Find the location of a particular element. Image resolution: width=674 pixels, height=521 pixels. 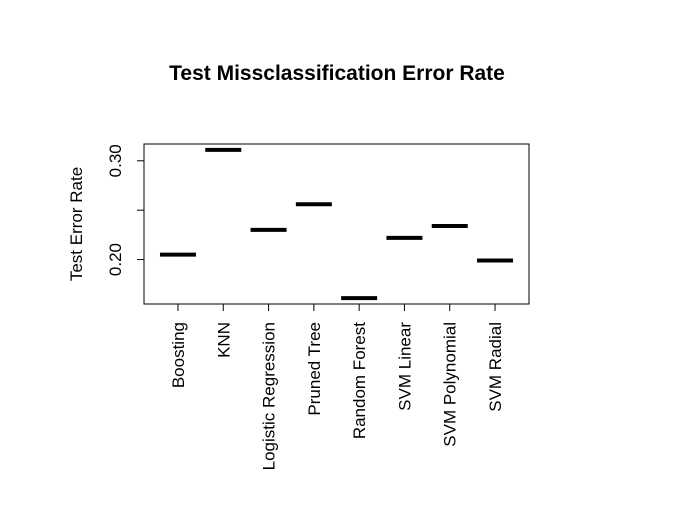

y-tick-label: 0.30 is located at coordinates (115, 160).